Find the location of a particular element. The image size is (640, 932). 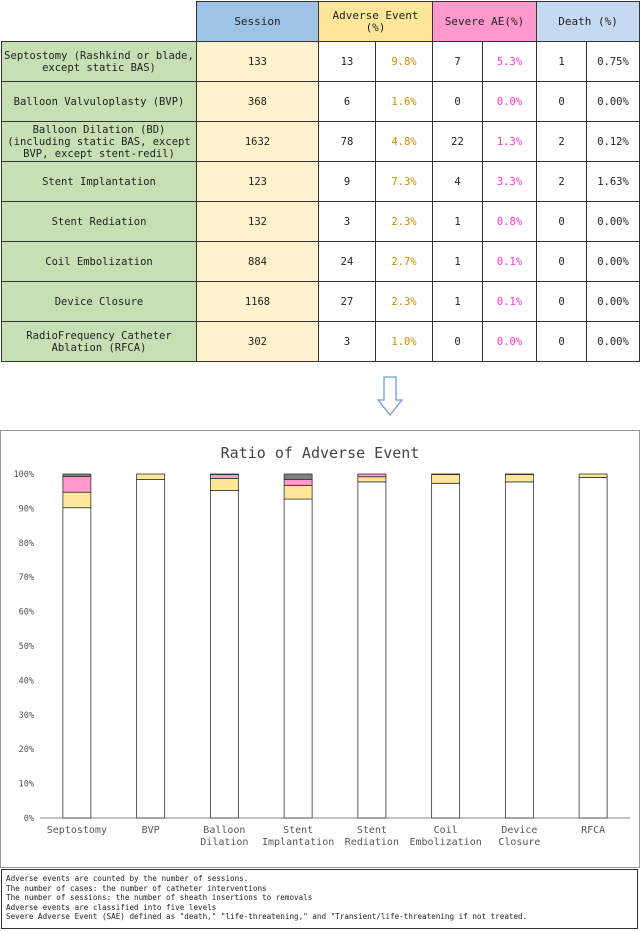

table-row: Coil Embolization 884 24 2.7% 1 0.1% 0 0.00% is located at coordinates (320, 261).